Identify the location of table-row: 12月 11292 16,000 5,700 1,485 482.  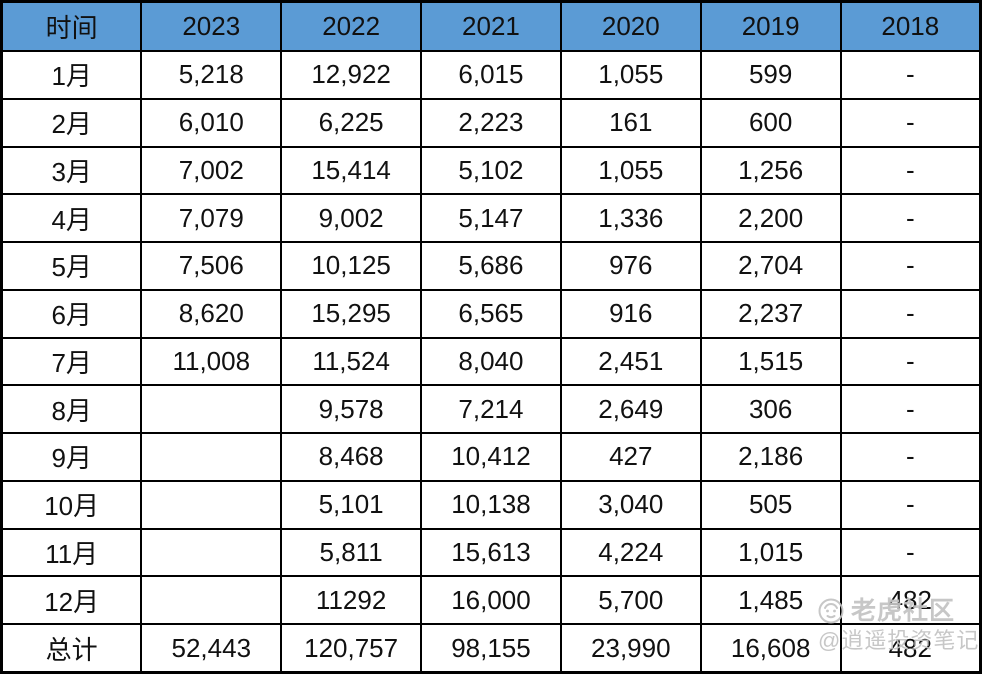
(491, 600).